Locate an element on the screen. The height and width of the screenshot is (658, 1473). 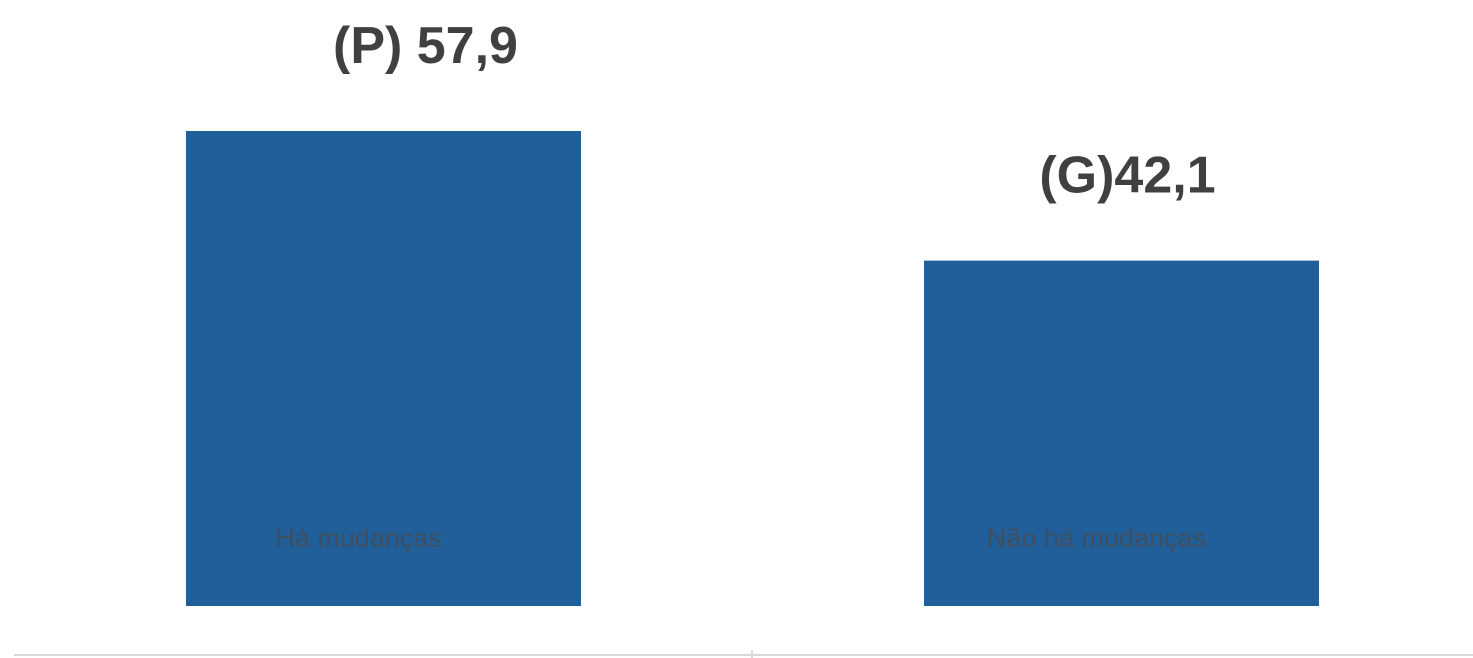
data-label-2: (G)42,1 is located at coordinates (1127, 176).